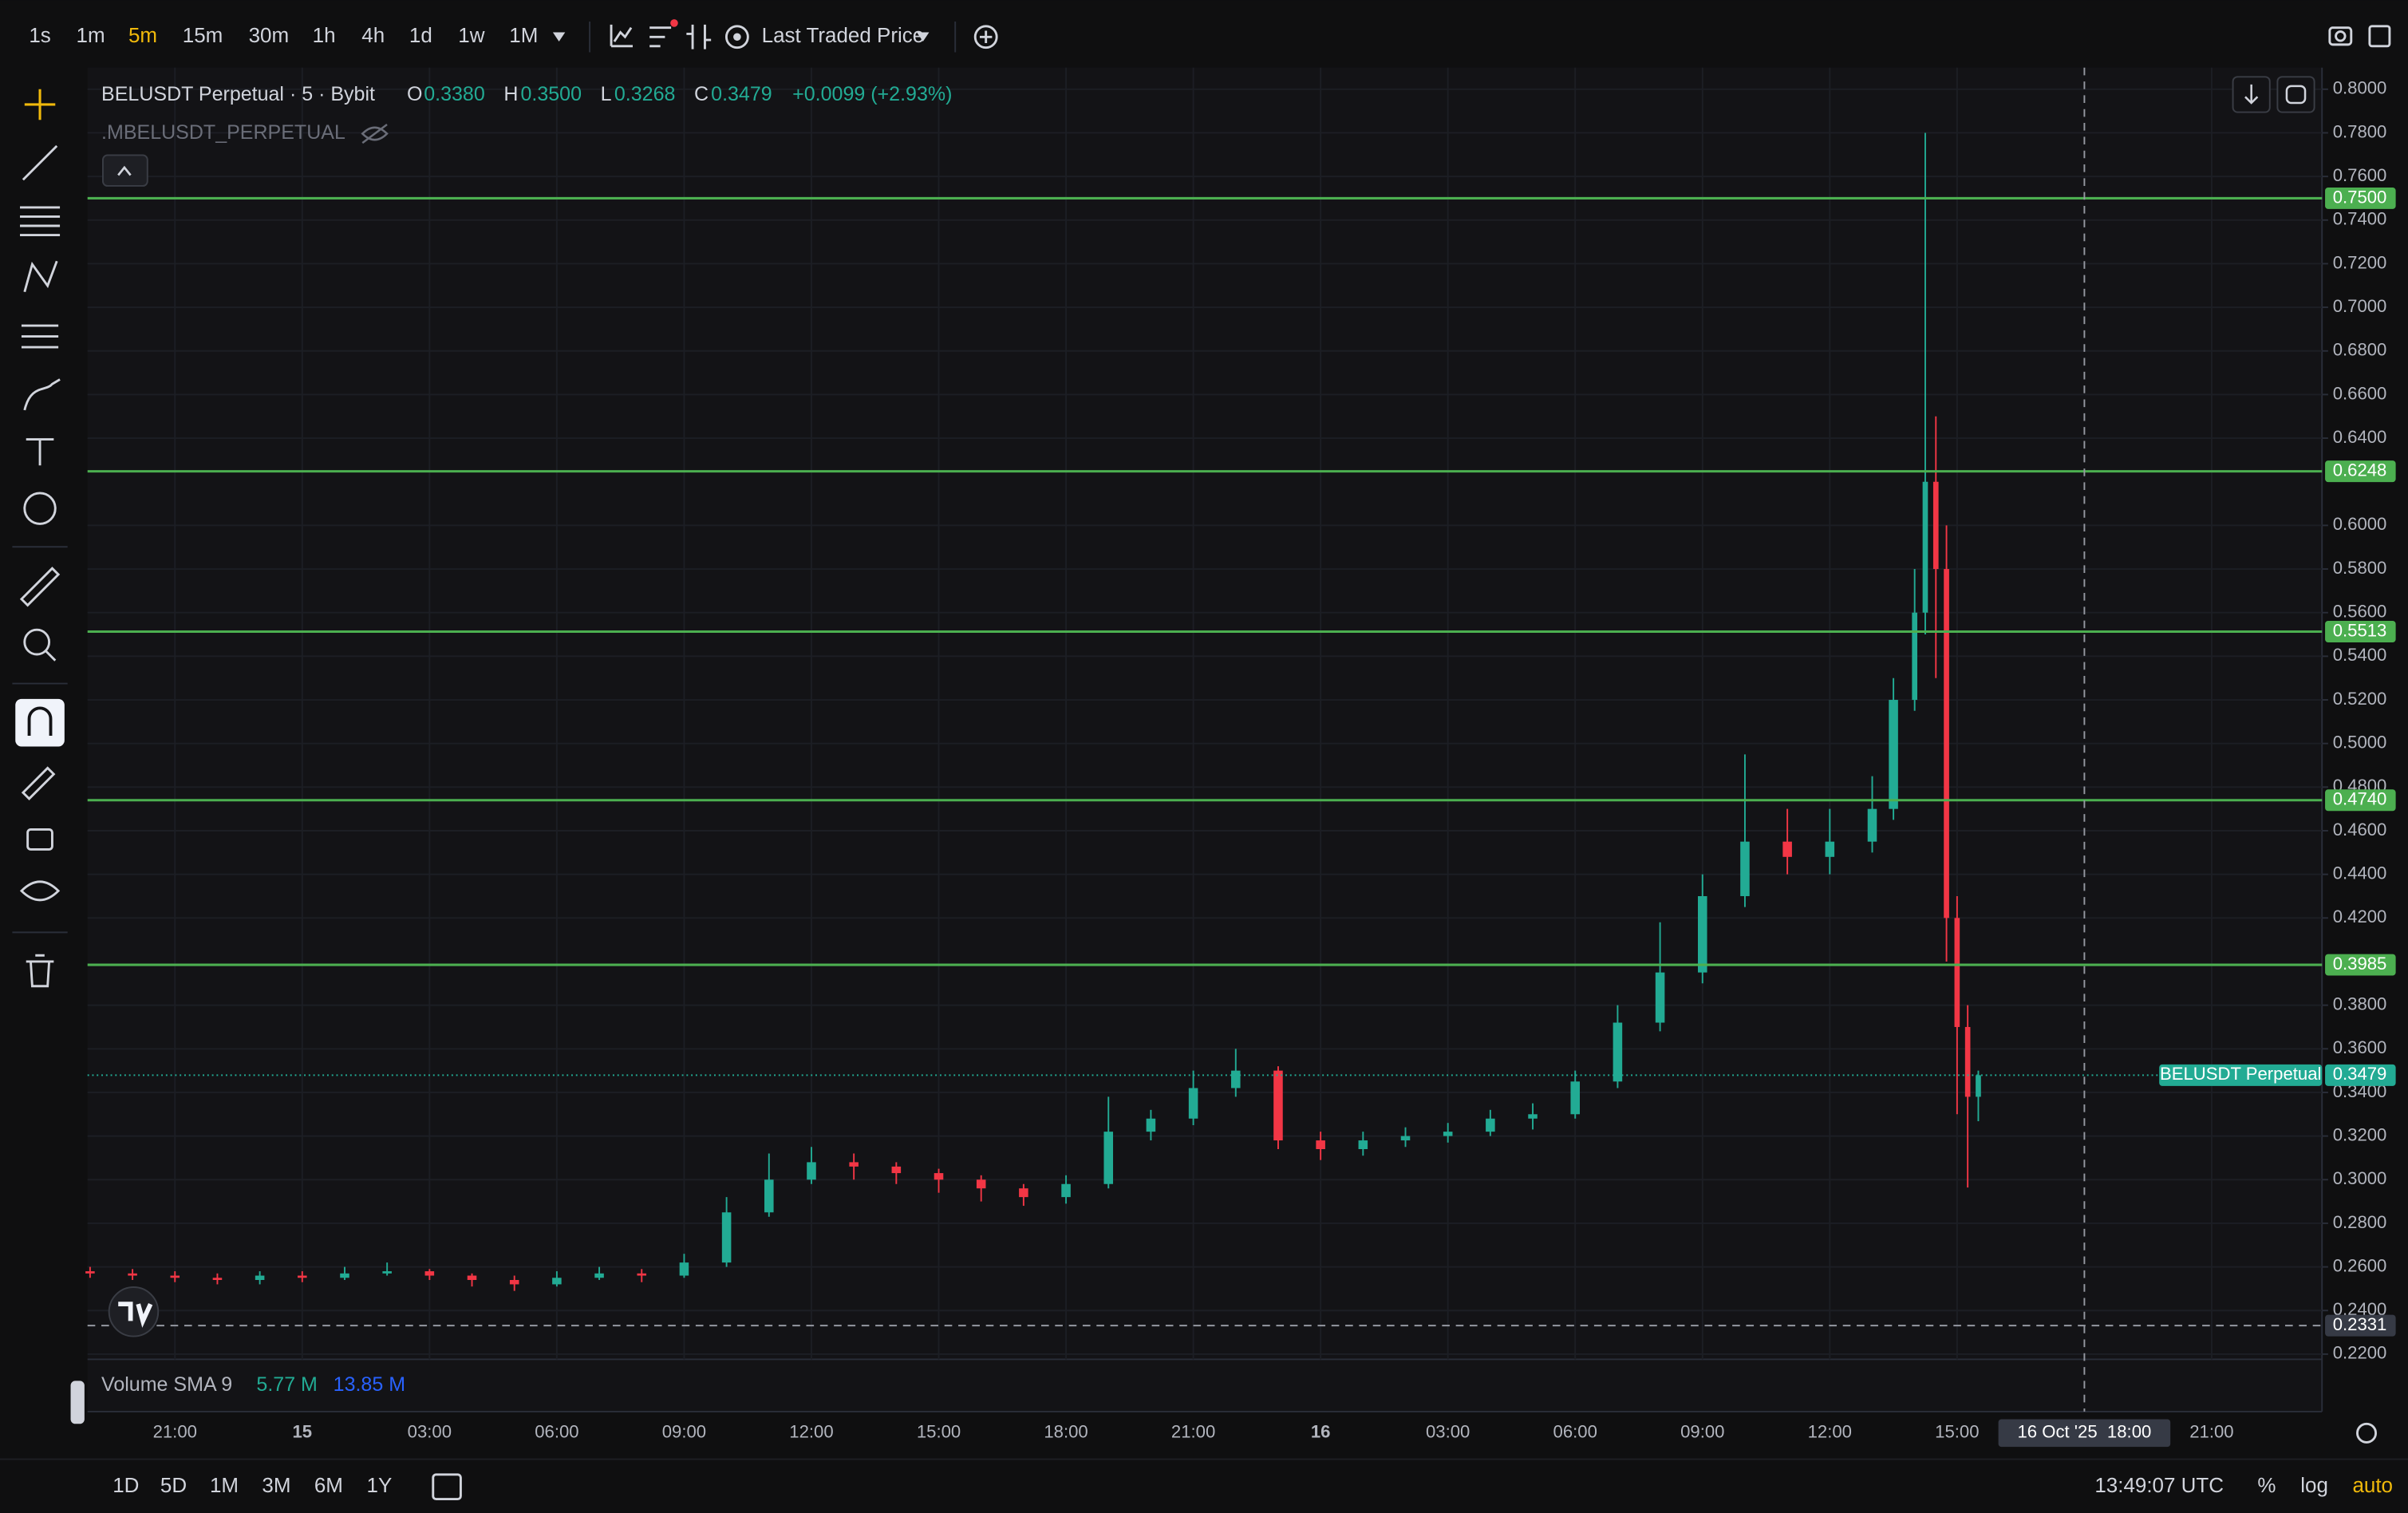 Image resolution: width=2408 pixels, height=1513 pixels. Describe the element at coordinates (276, 1485) in the screenshot. I see `range: 3M` at that location.